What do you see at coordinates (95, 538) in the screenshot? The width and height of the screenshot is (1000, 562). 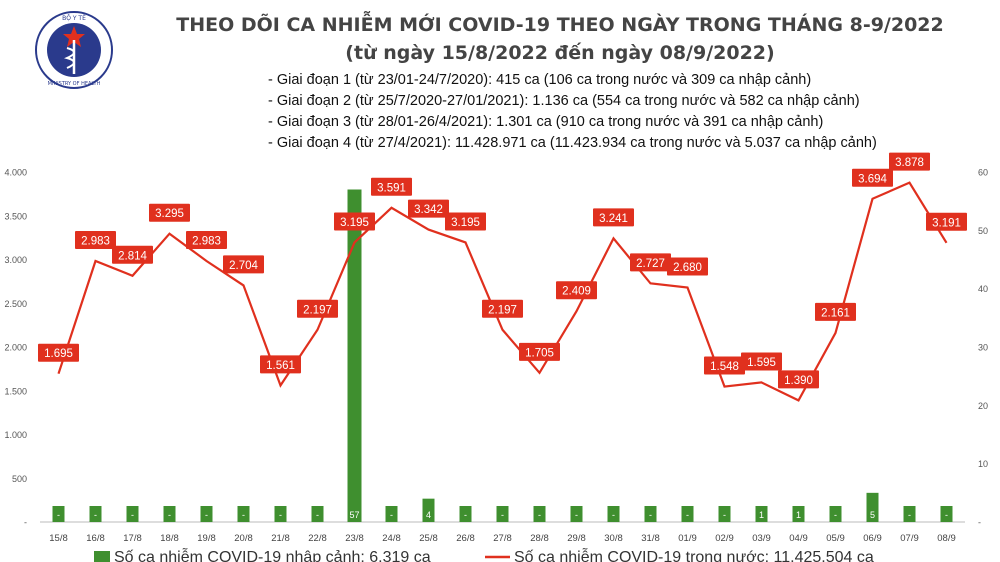 I see `x-tick-label: 16/8` at bounding box center [95, 538].